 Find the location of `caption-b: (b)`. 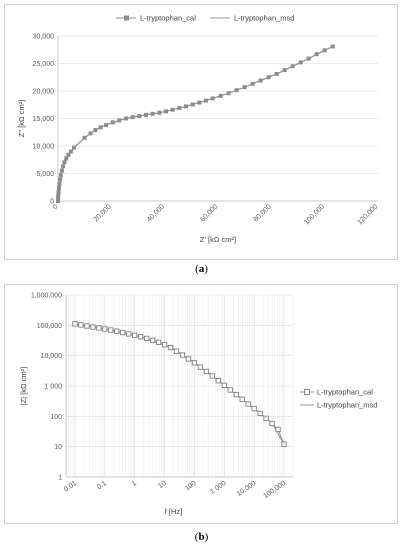

caption-b: (b) is located at coordinates (201, 537).